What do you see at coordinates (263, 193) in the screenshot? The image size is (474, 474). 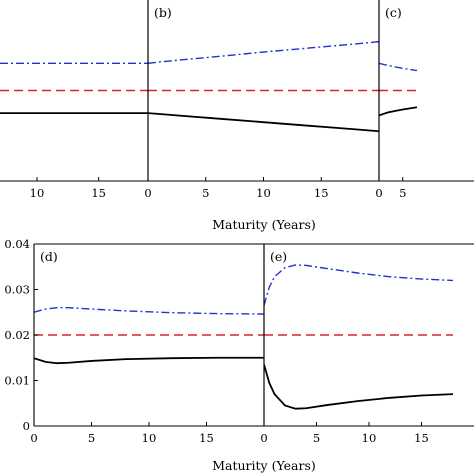 I see `panel-2-x-tick-label-10: 10` at bounding box center [263, 193].